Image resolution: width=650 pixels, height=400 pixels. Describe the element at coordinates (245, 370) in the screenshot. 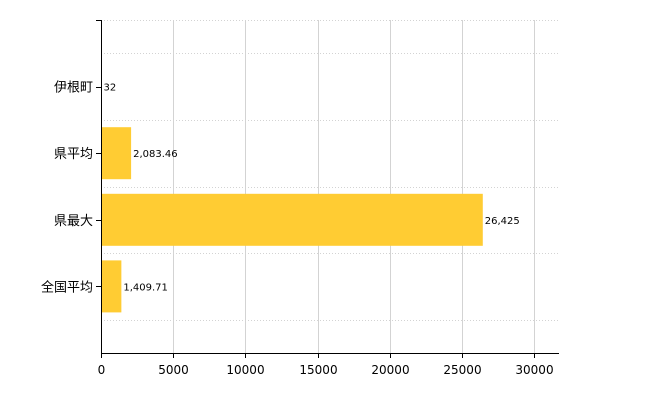

I see `x-tick-label: 10000` at that location.